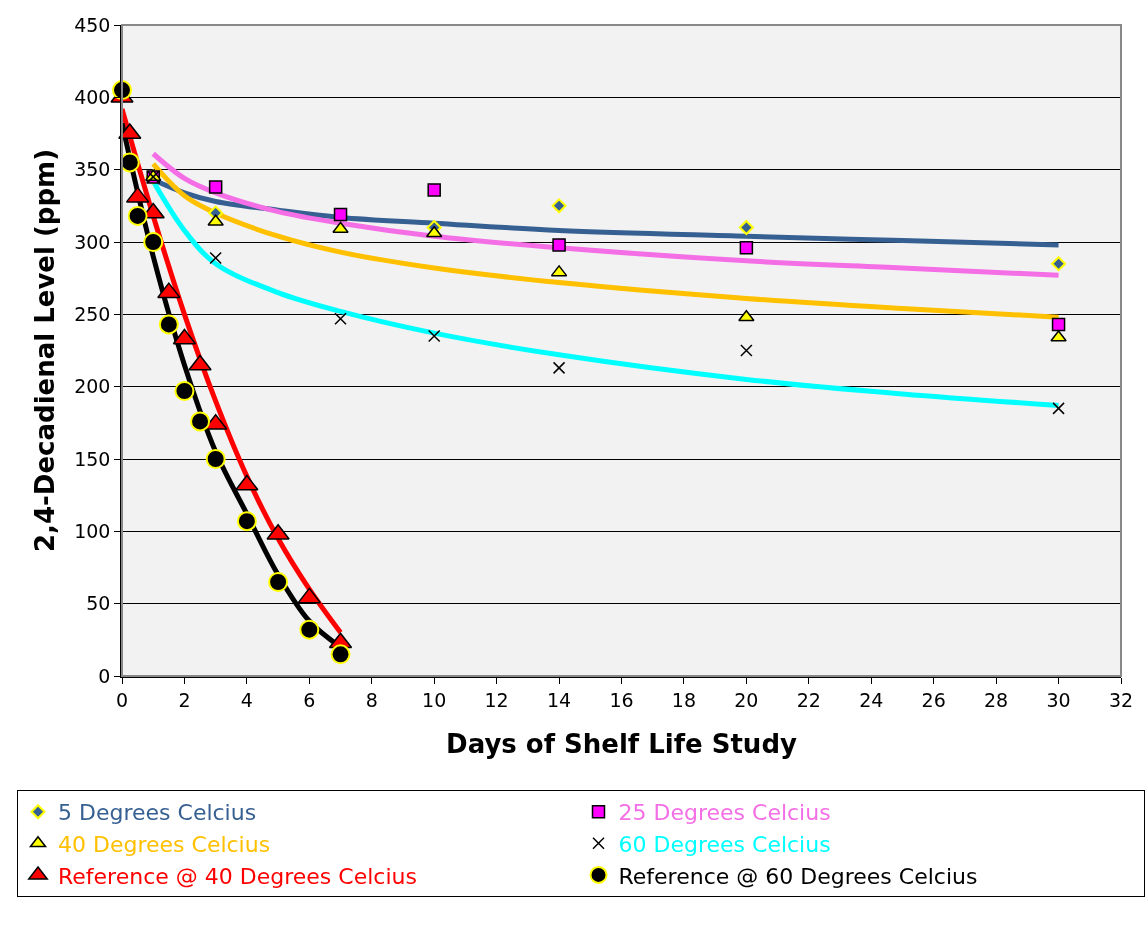 The width and height of the screenshot is (1145, 937). I want to click on y-tick-label: 350, so click(92, 169).